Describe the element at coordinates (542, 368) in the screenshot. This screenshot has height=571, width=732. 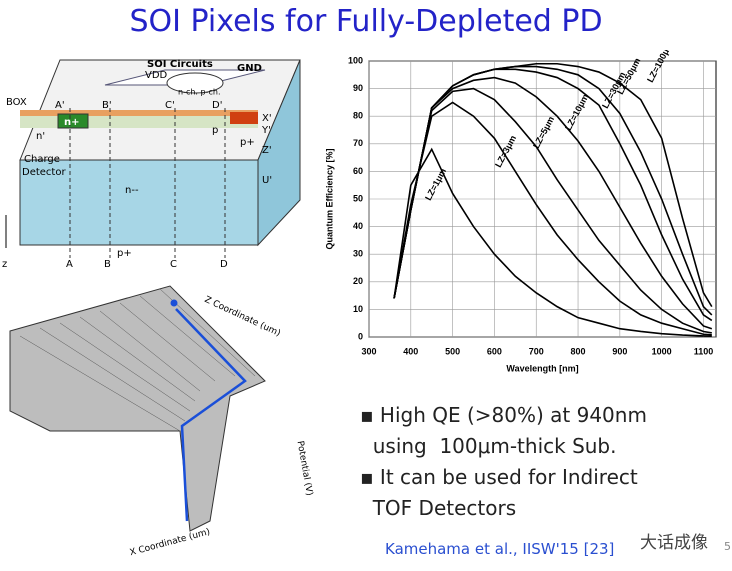
I see `x-axis-label: Wavelength [nm]` at that location.